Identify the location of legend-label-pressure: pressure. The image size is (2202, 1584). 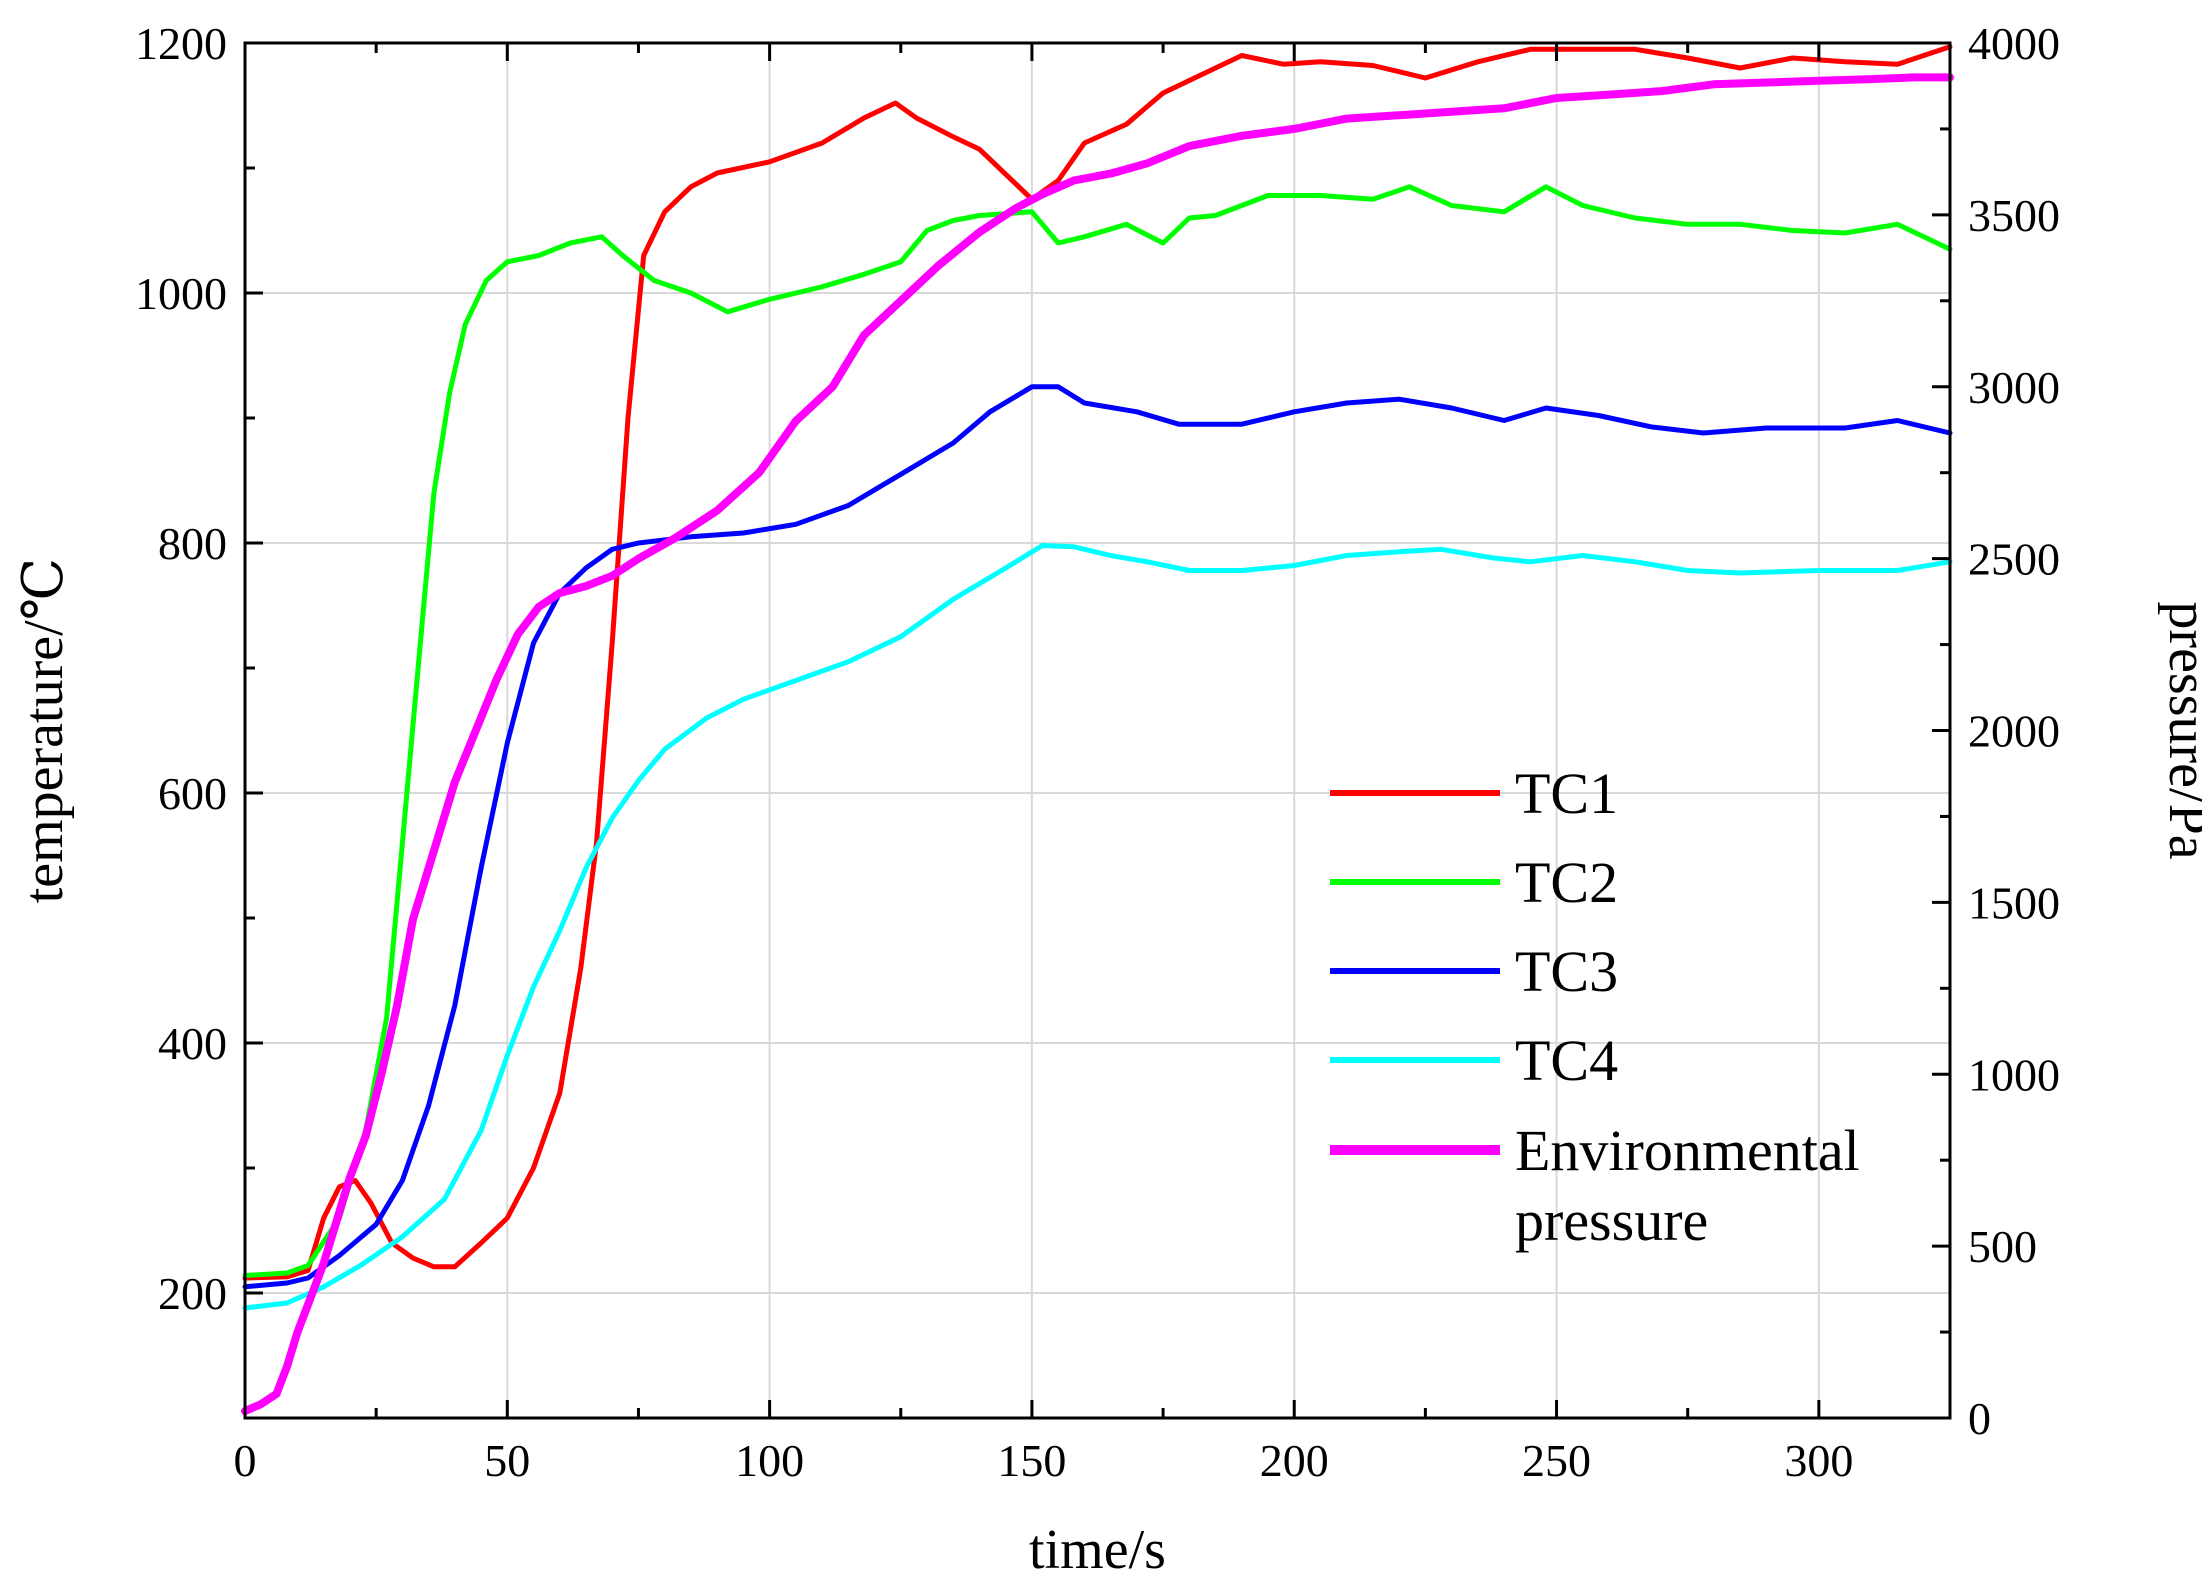
(1611, 1220).